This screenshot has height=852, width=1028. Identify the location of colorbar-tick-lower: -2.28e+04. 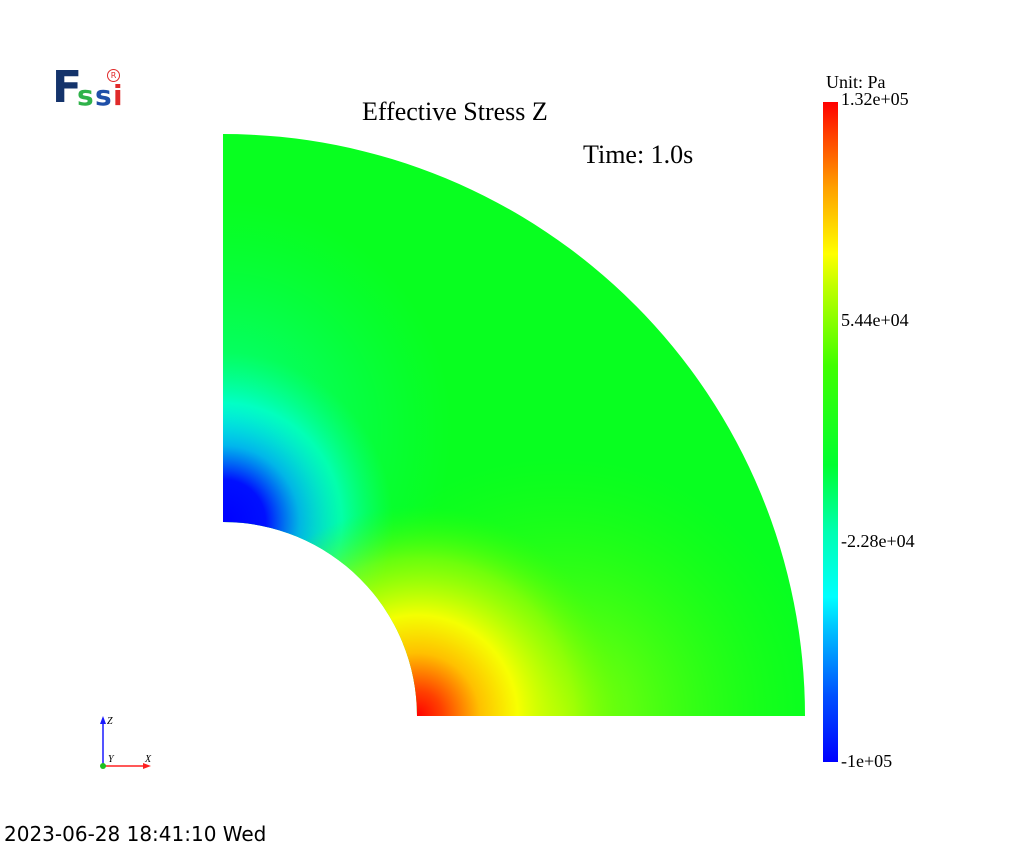
(878, 541).